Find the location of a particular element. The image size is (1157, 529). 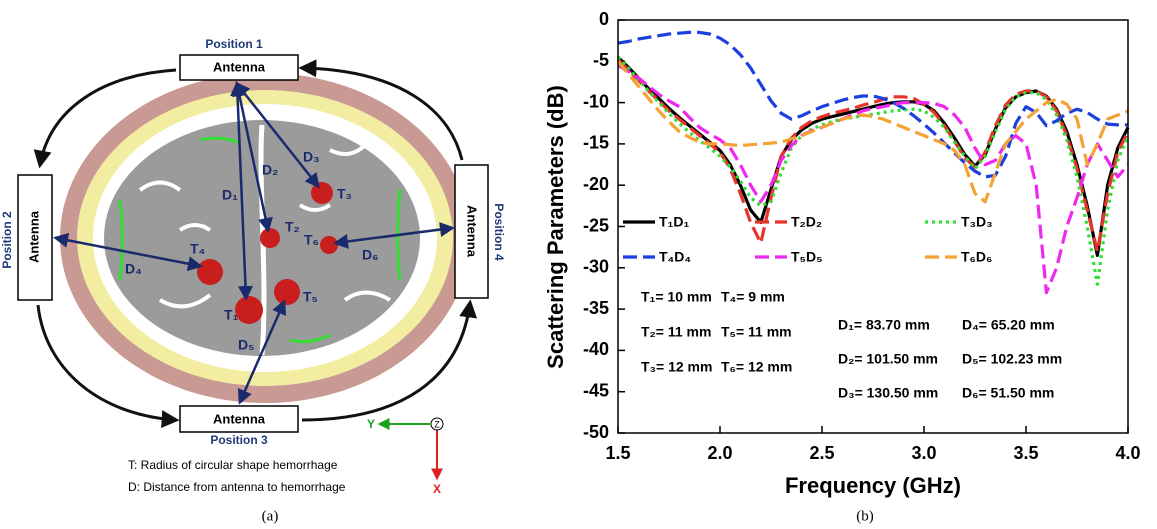

annotation: T₂= 11 mm is located at coordinates (676, 332).